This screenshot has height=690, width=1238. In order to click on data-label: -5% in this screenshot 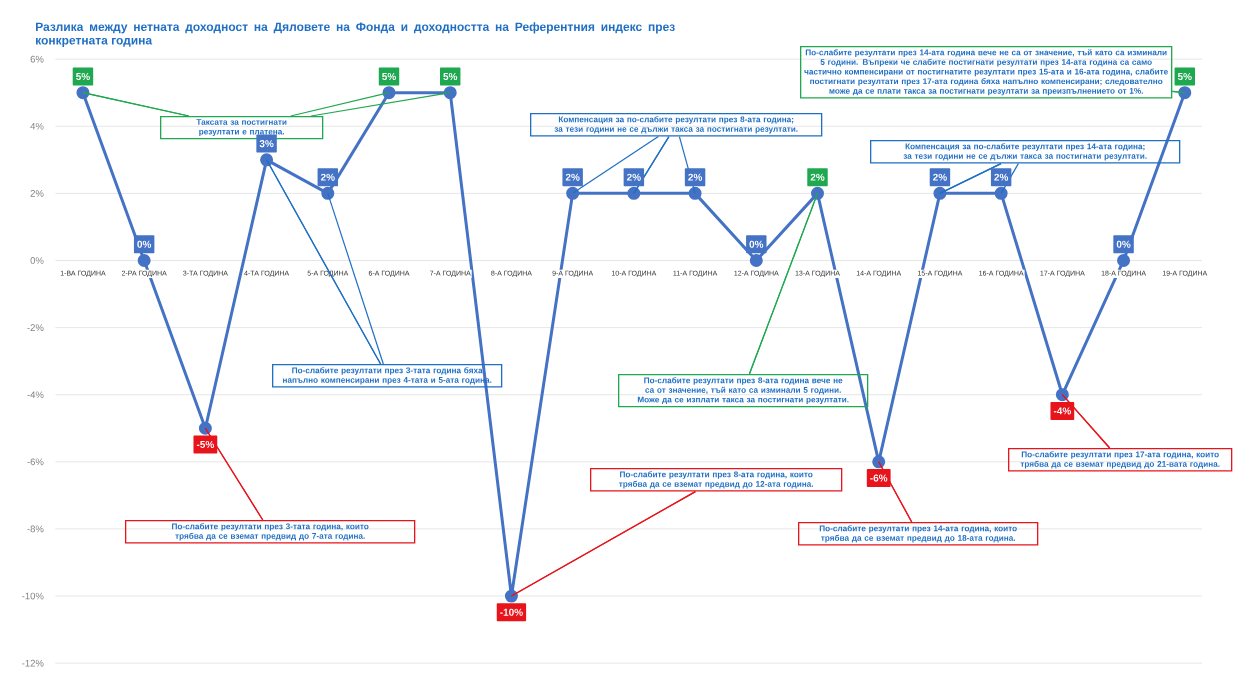, I will do `click(205, 444)`.